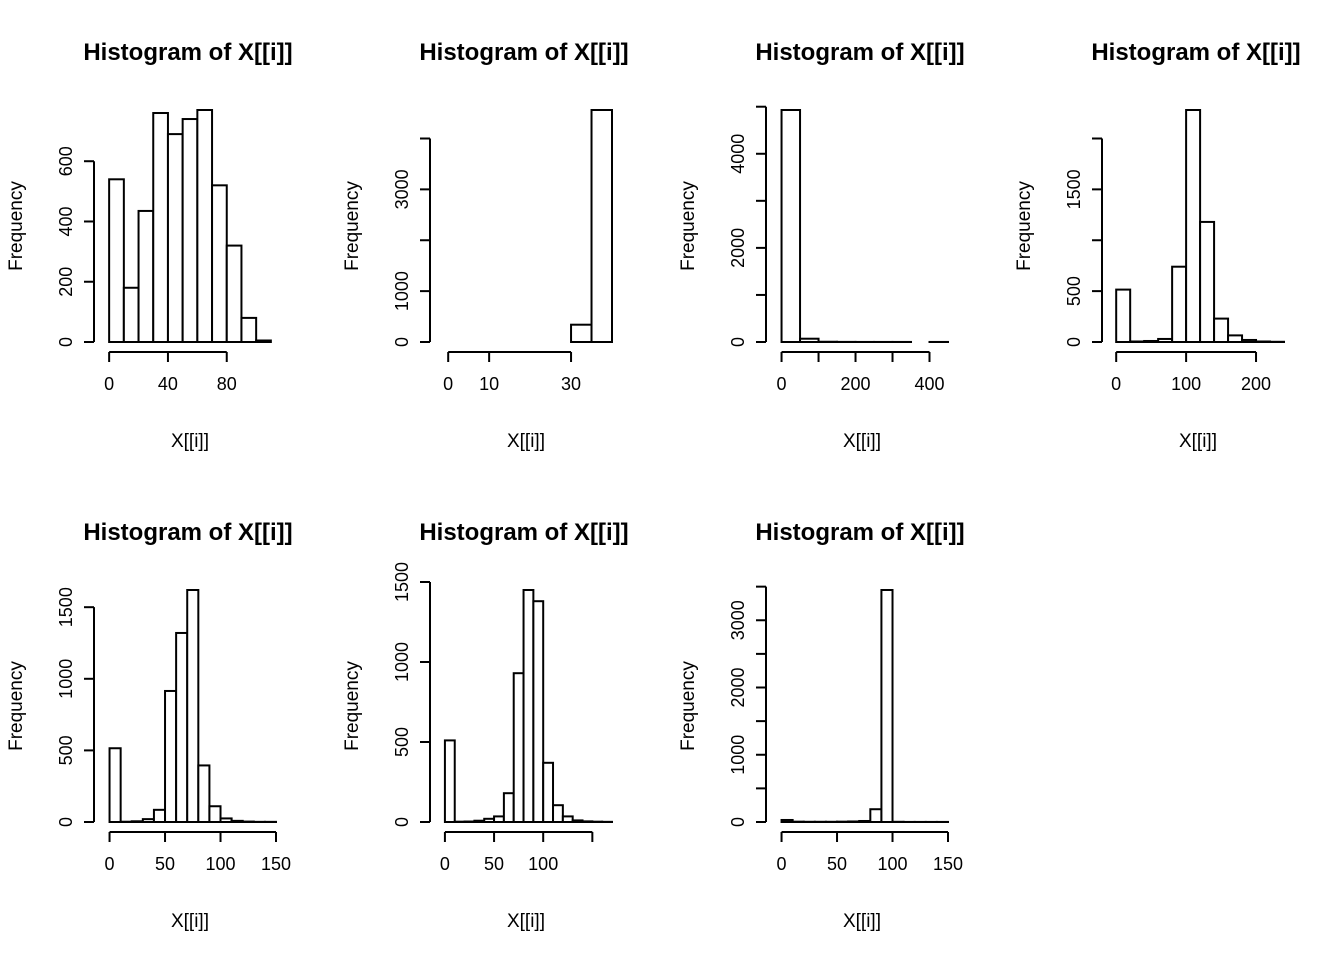 The image size is (1344, 960). I want to click on y-tick-label: 2000, so click(738, 248).